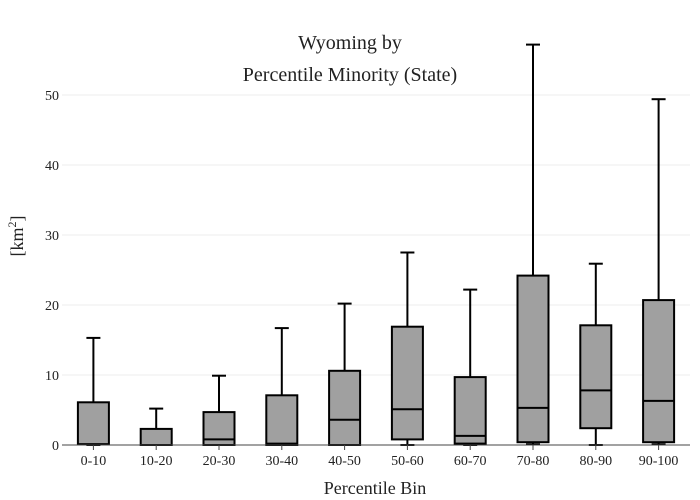  I want to click on y-axis-label: [km2], so click(16, 236).